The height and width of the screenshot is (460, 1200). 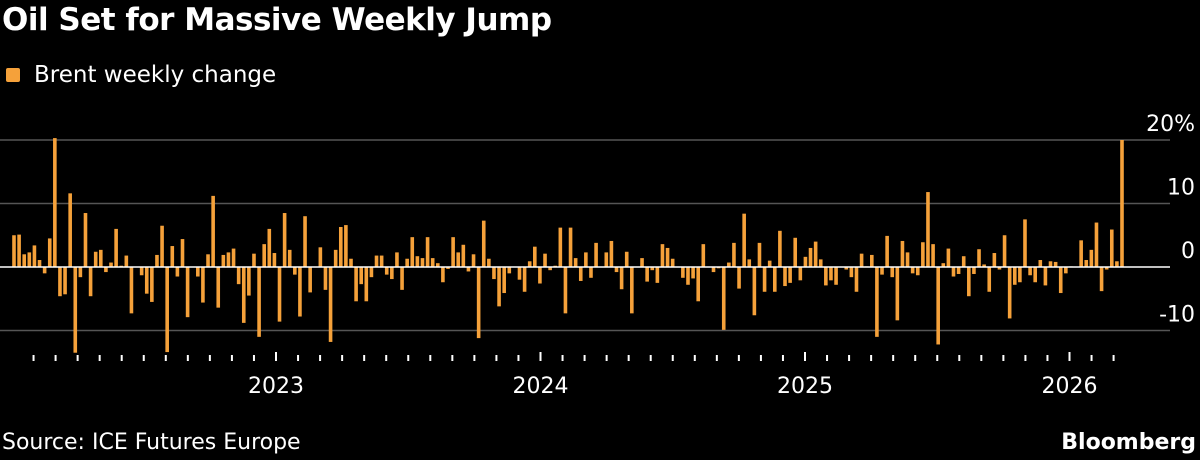 I want to click on bloomberg-logo: Bloomberg, so click(x=1128, y=442).